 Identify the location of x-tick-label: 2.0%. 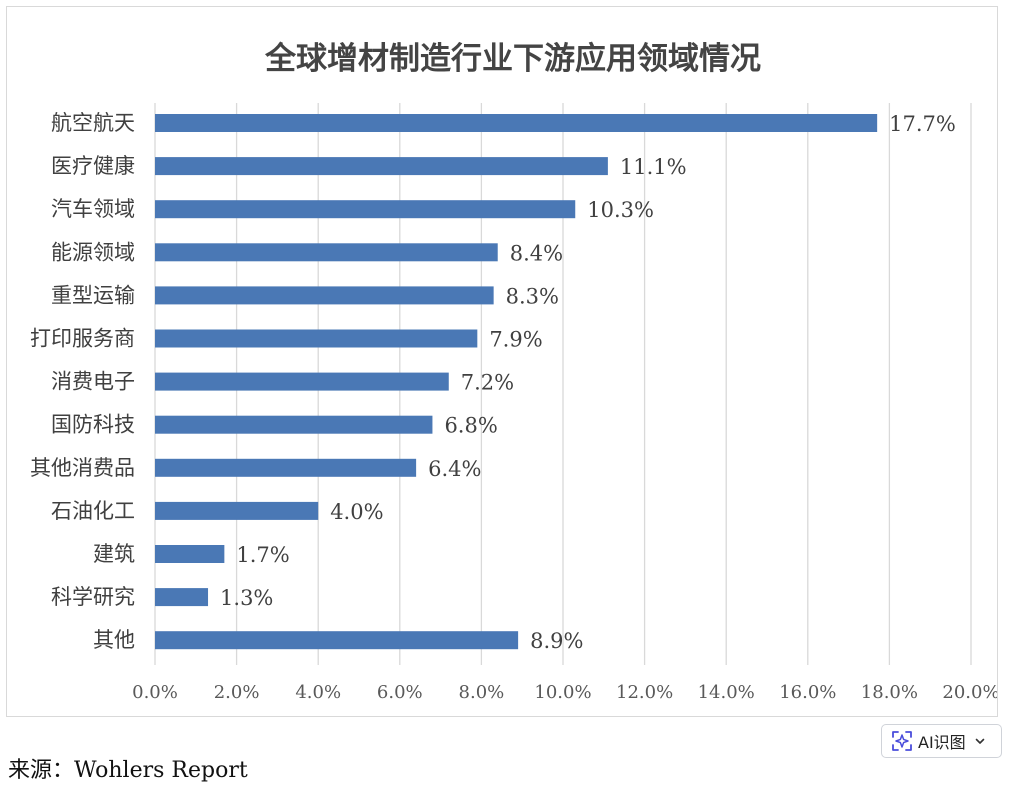
(237, 692).